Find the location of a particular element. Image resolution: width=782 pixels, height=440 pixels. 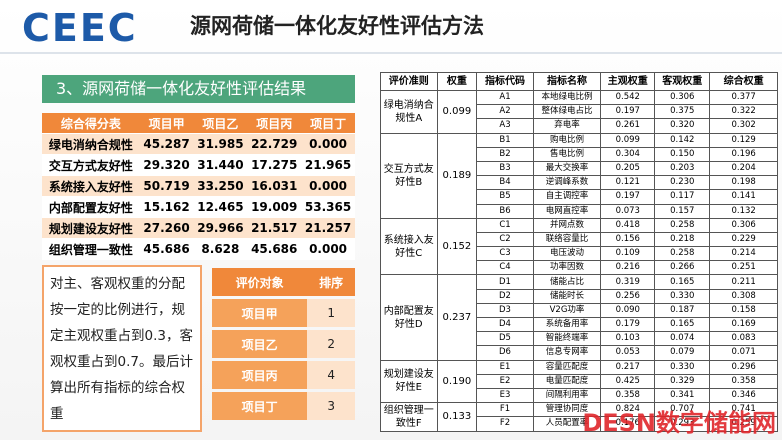

cell: 0.109 is located at coordinates (628, 254).